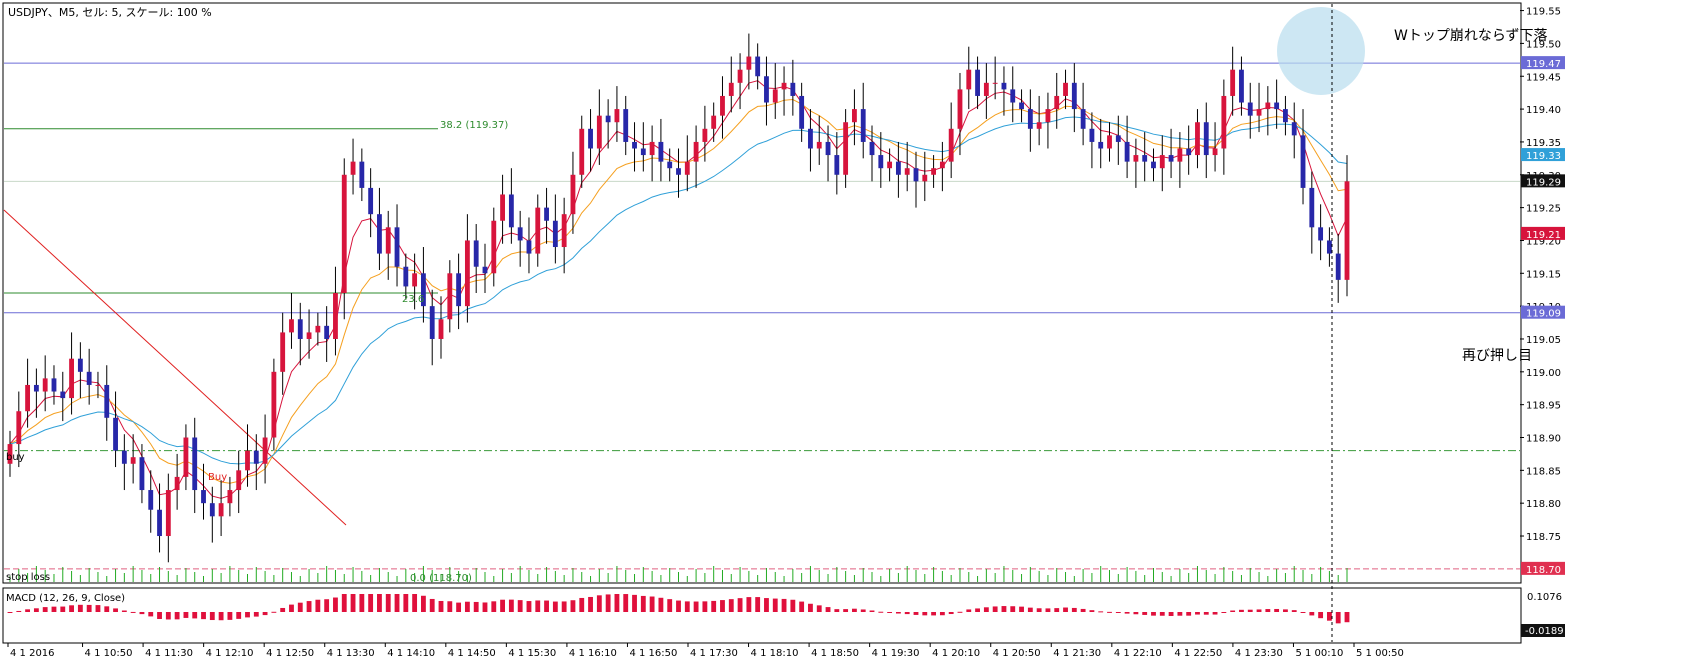  Describe the element at coordinates (775, 653) in the screenshot. I see `x-tick-label: 4 1 18:10` at that location.